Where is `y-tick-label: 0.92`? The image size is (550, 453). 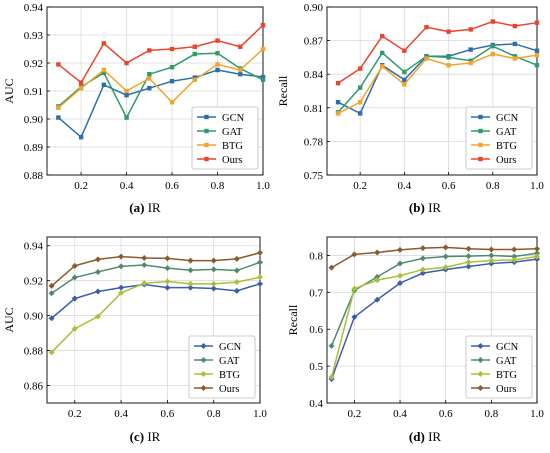 y-tick-label: 0.92 is located at coordinates (33, 282).